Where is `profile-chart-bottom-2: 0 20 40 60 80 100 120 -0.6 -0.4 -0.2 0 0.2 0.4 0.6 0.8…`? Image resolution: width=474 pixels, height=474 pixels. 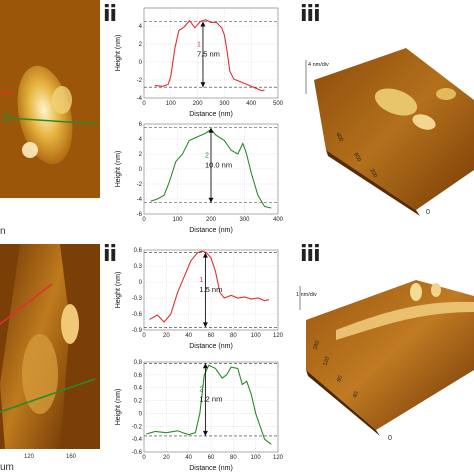 profile-chart-bottom-2: 0 20 40 60 80 100 120 -0.6 -0.4 -0.2 0 0.2 0.4 0.6 0.8… is located at coordinates (199, 416).